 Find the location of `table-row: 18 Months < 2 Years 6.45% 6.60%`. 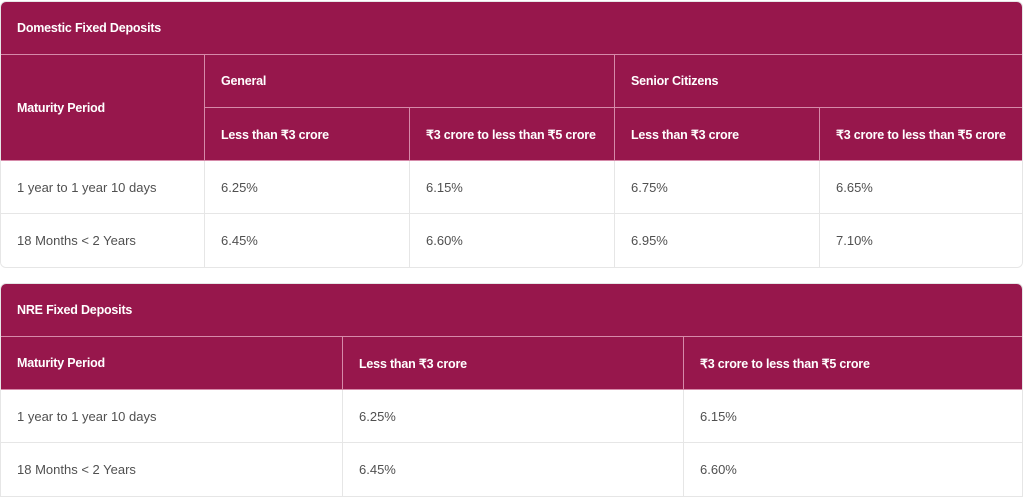

table-row: 18 Months < 2 Years 6.45% 6.60% is located at coordinates (511, 469).